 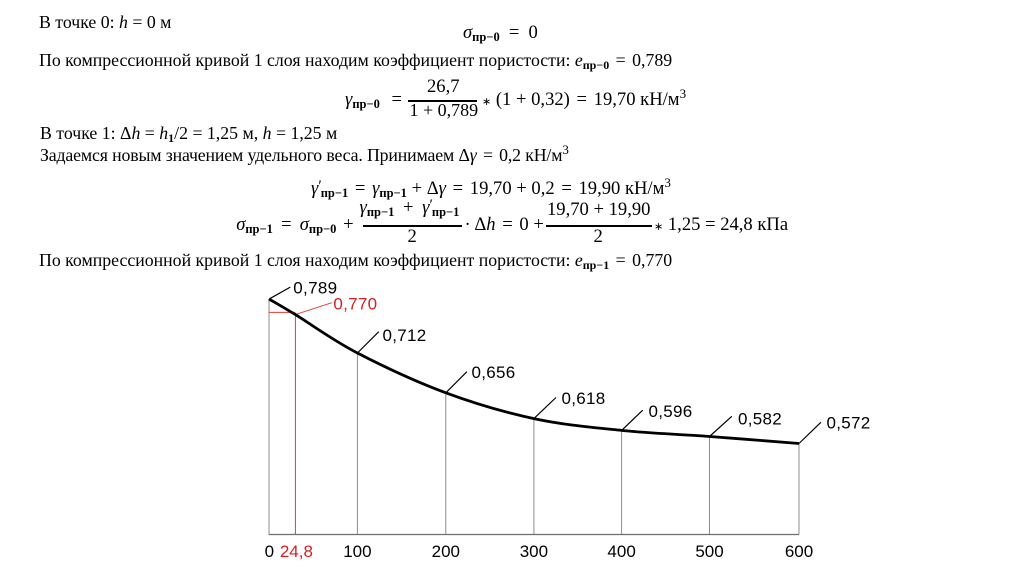 What do you see at coordinates (315, 288) in the screenshot?
I see `svg-text: 0,789` at bounding box center [315, 288].